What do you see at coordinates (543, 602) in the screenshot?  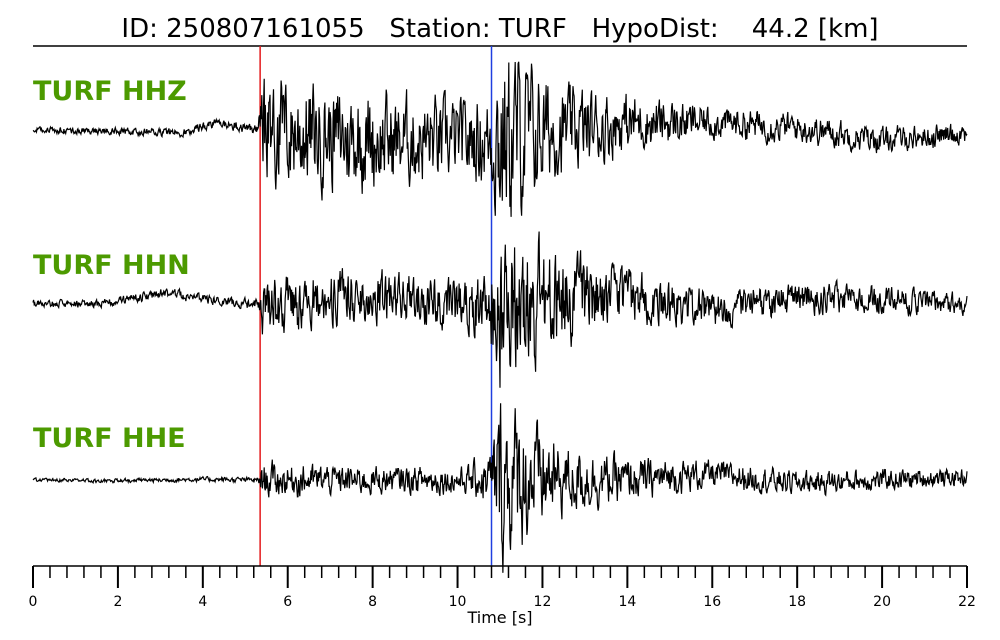 I see `tick-label: 12` at bounding box center [543, 602].